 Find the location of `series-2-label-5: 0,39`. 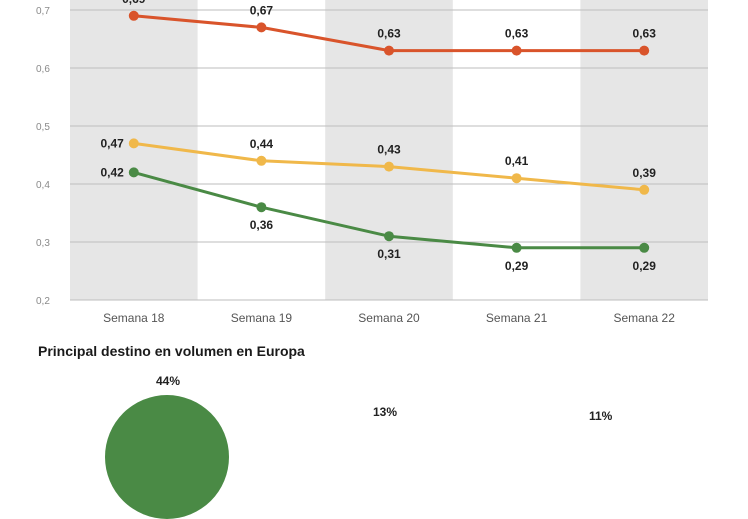

series-2-label-5: 0,39 is located at coordinates (645, 173).